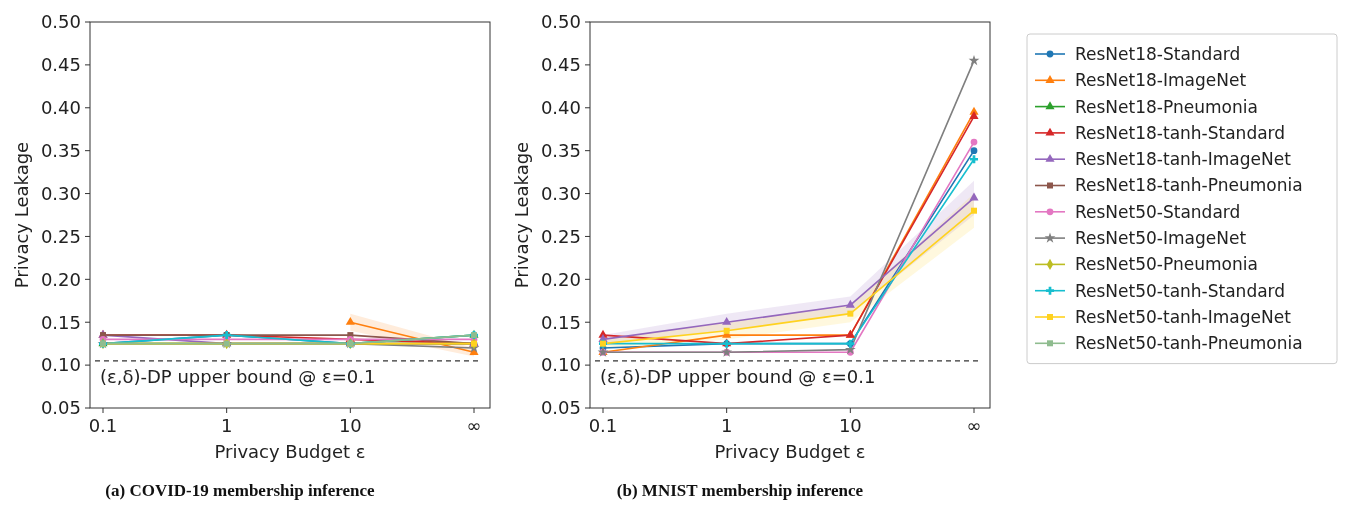  I want to click on legend-label: ResNet50-tanh-Standard, so click(1180, 290).